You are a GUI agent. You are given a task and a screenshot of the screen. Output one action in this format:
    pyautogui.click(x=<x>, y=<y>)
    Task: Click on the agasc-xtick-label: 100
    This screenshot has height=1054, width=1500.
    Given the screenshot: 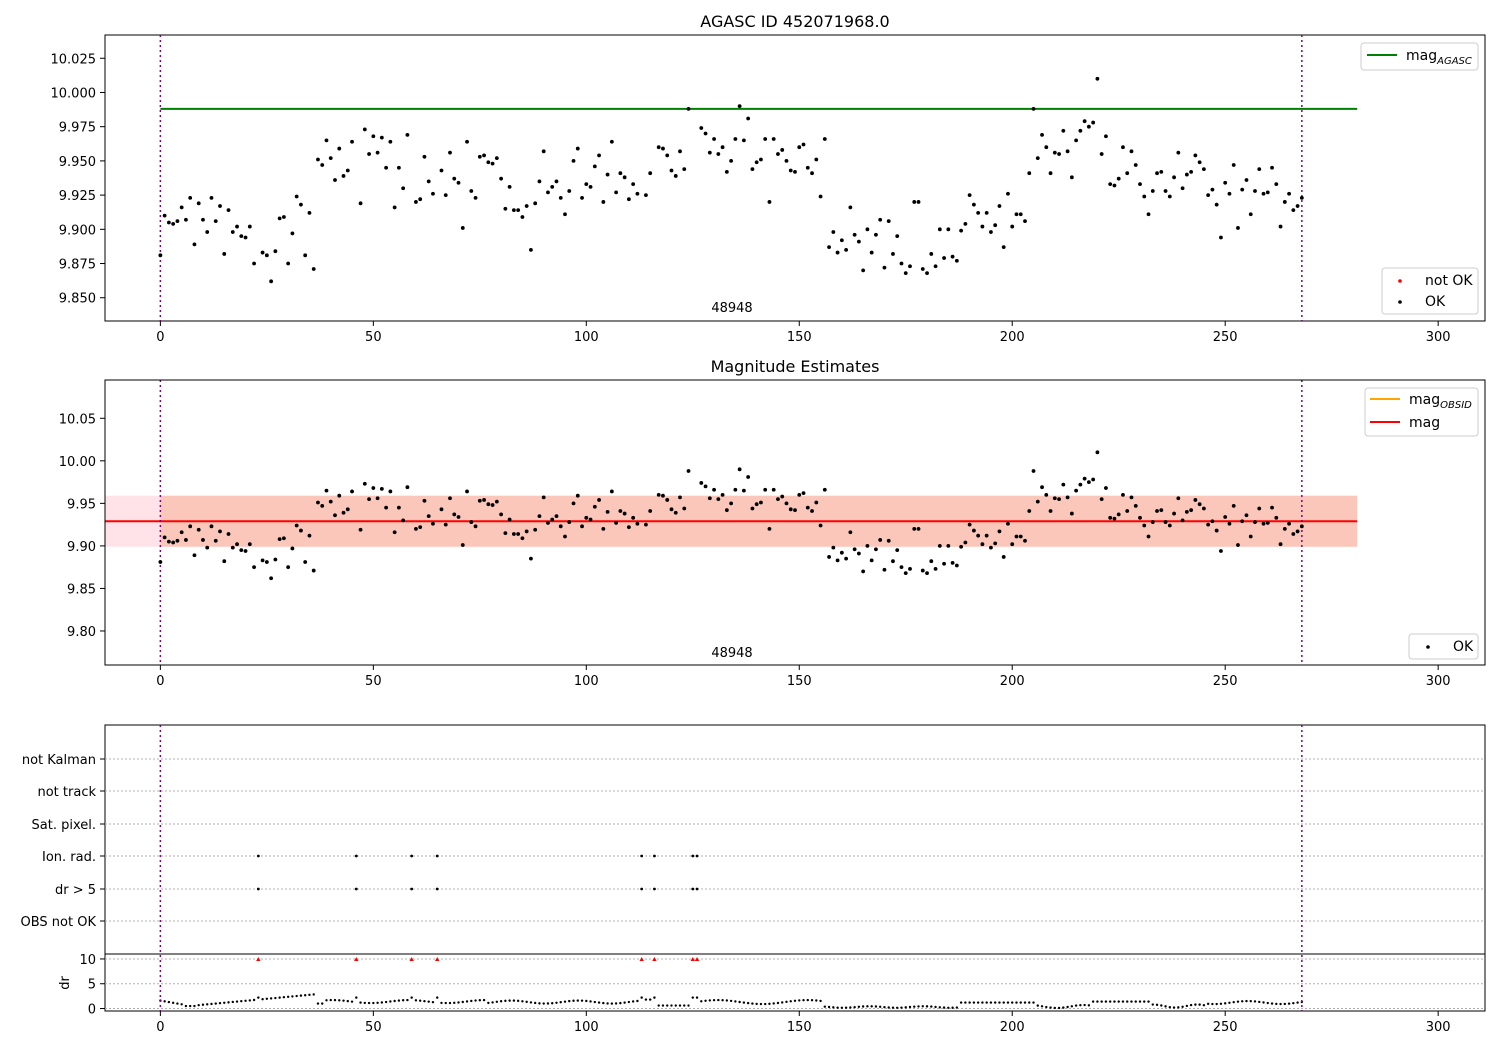 What is the action you would take?
    pyautogui.click(x=586, y=337)
    